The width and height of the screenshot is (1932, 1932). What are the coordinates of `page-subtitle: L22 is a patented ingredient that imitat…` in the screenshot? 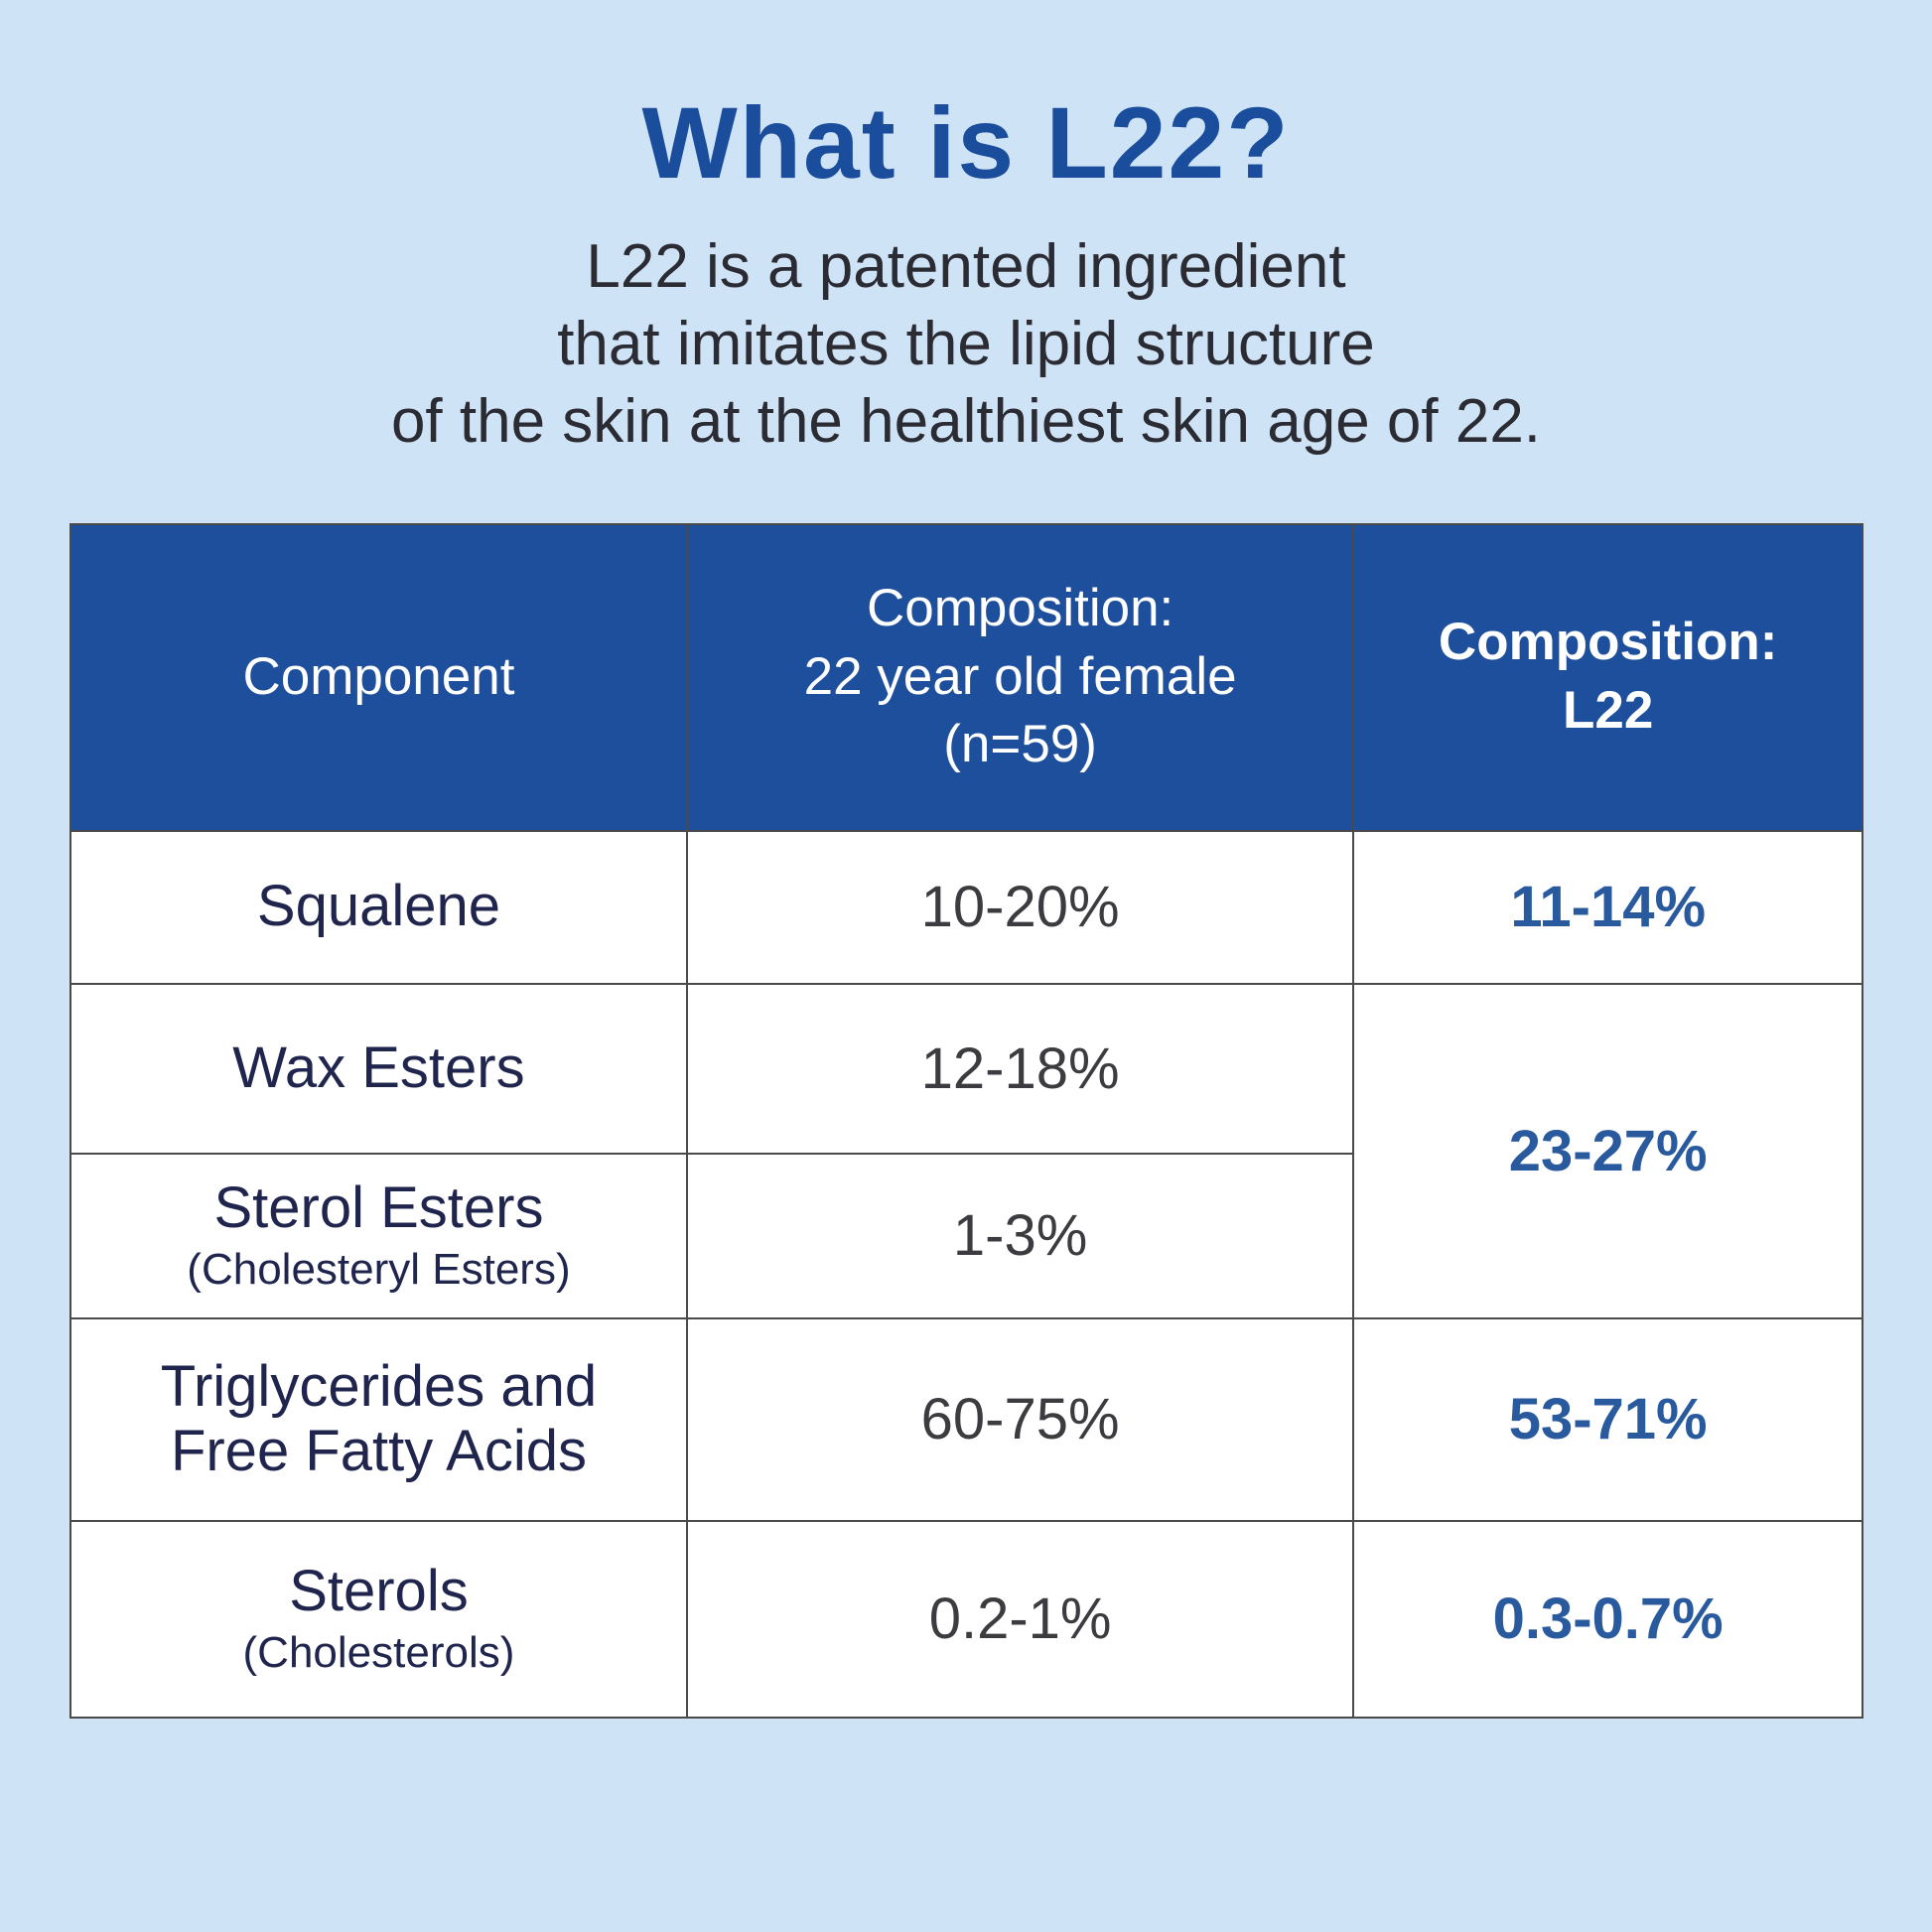 It's located at (966, 344).